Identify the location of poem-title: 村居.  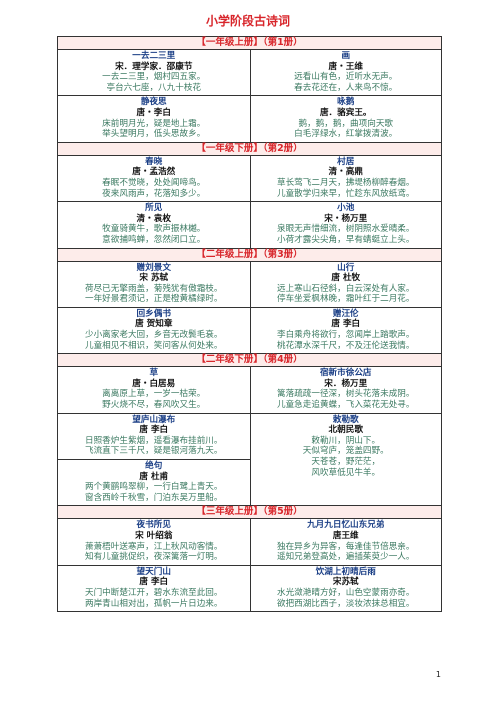
(346, 161).